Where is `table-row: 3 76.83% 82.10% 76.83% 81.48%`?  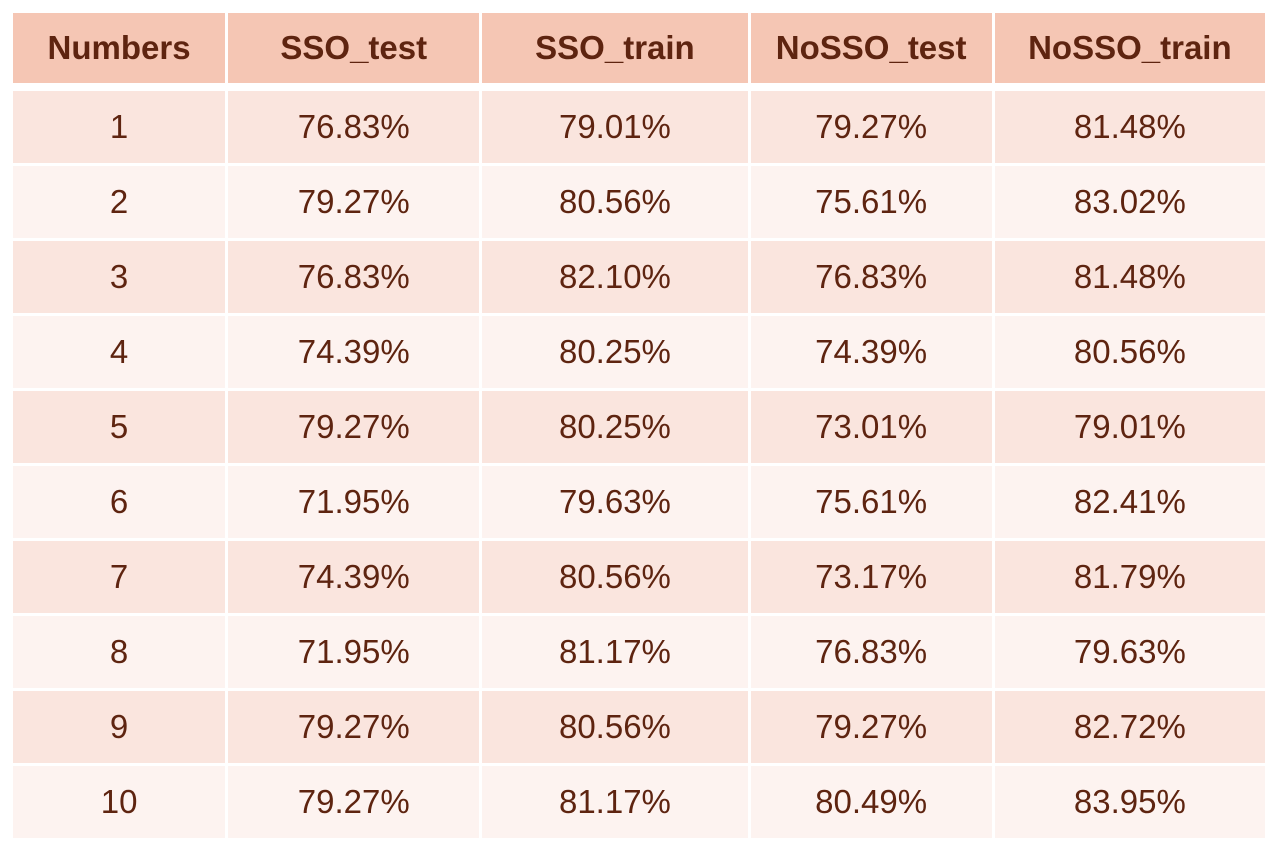 table-row: 3 76.83% 82.10% 76.83% 81.48% is located at coordinates (639, 277).